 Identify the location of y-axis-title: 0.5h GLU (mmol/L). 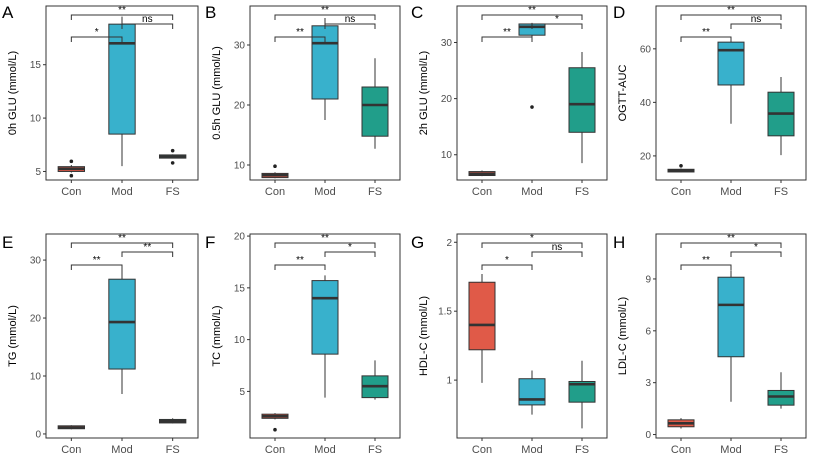
(217, 93).